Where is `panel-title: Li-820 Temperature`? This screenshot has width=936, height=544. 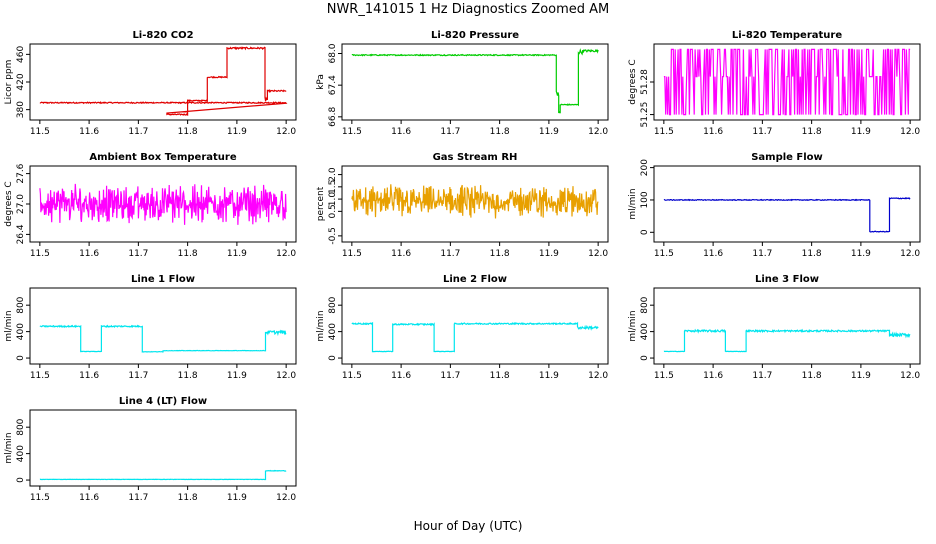
panel-title: Li-820 Temperature is located at coordinates (787, 35).